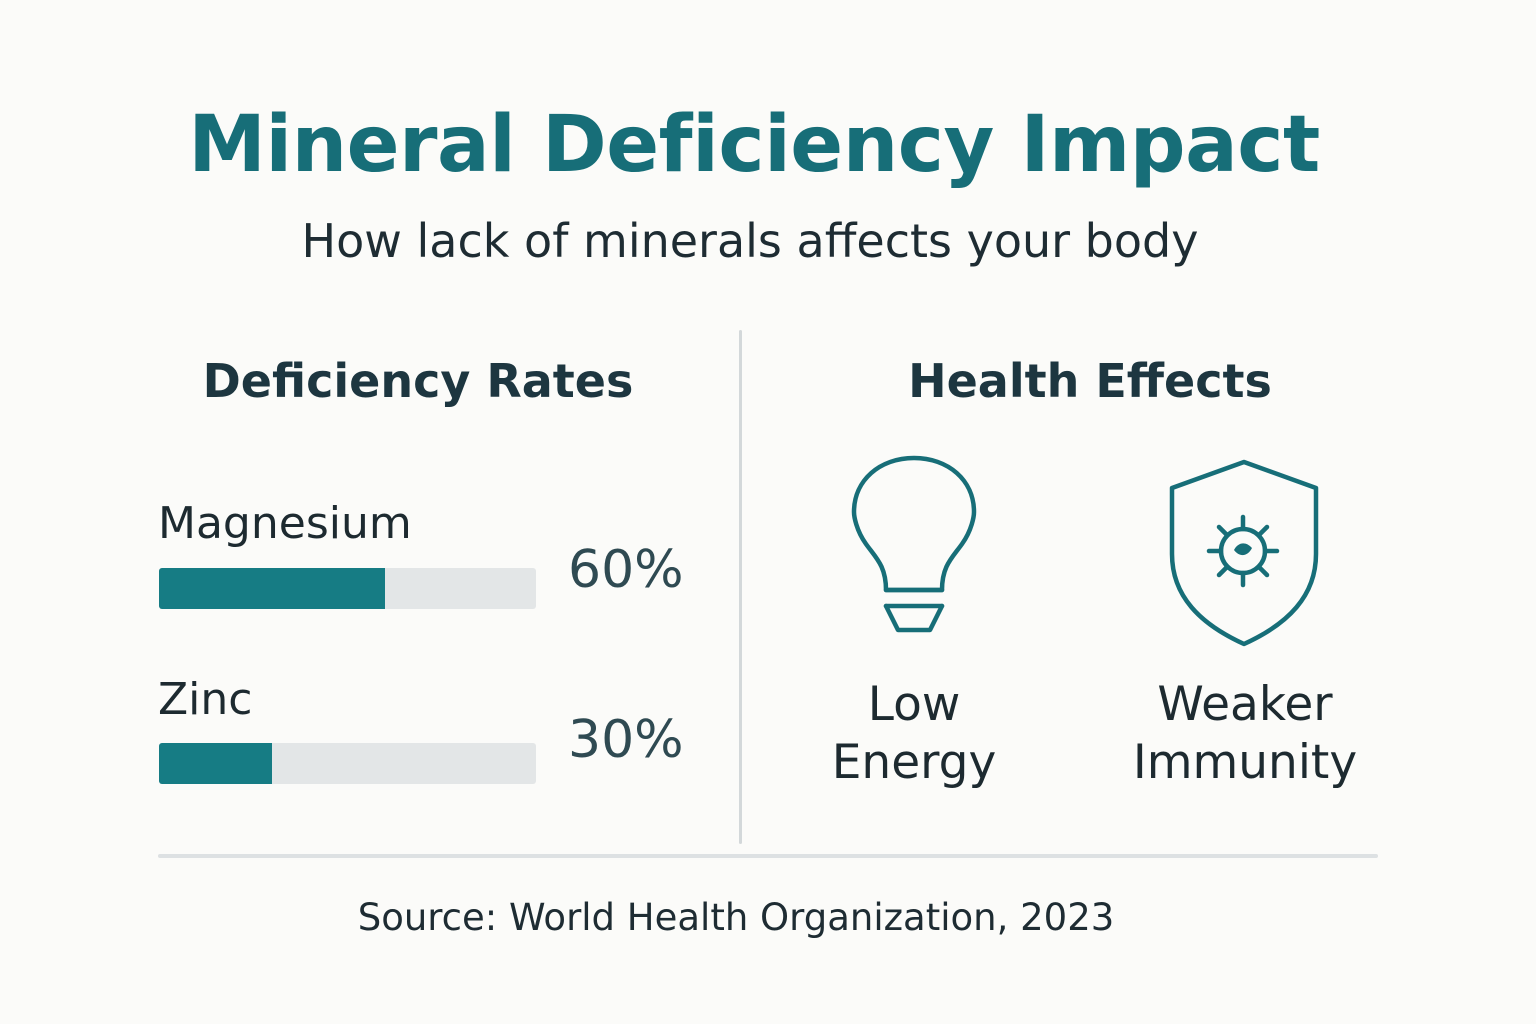 The image size is (1536, 1024). I want to click on page-subtitle: How lack of minerals affects your body, so click(750, 241).